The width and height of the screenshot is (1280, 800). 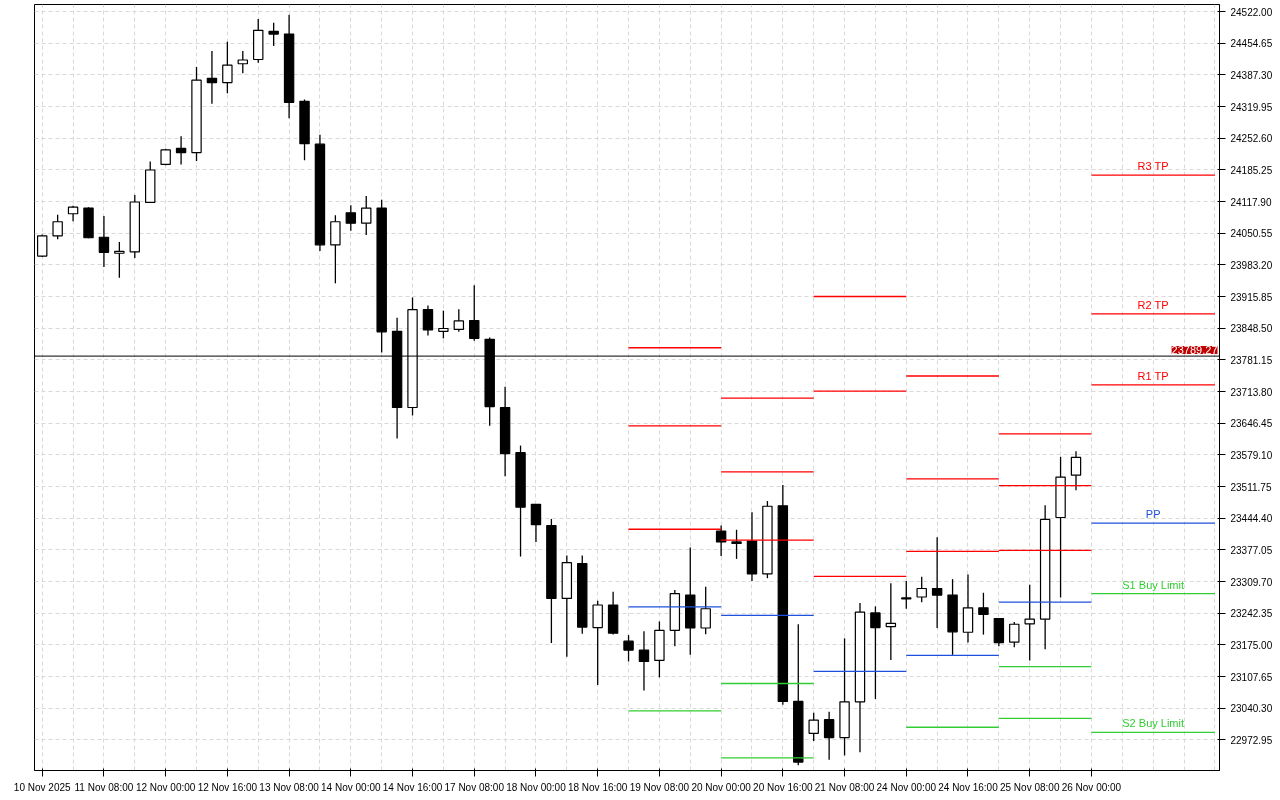 What do you see at coordinates (597, 787) in the screenshot?
I see `x-tick-label: 18 Nov 16:00` at bounding box center [597, 787].